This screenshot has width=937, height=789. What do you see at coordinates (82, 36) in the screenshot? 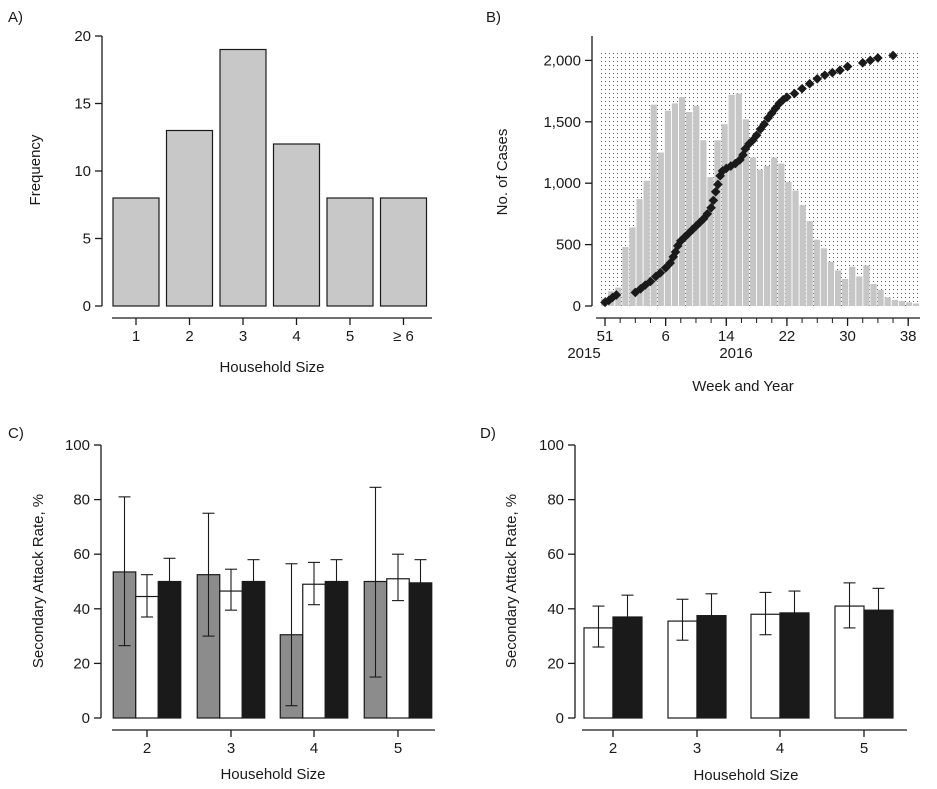
I see `panel-a-y-tick-label: 20` at bounding box center [82, 36].